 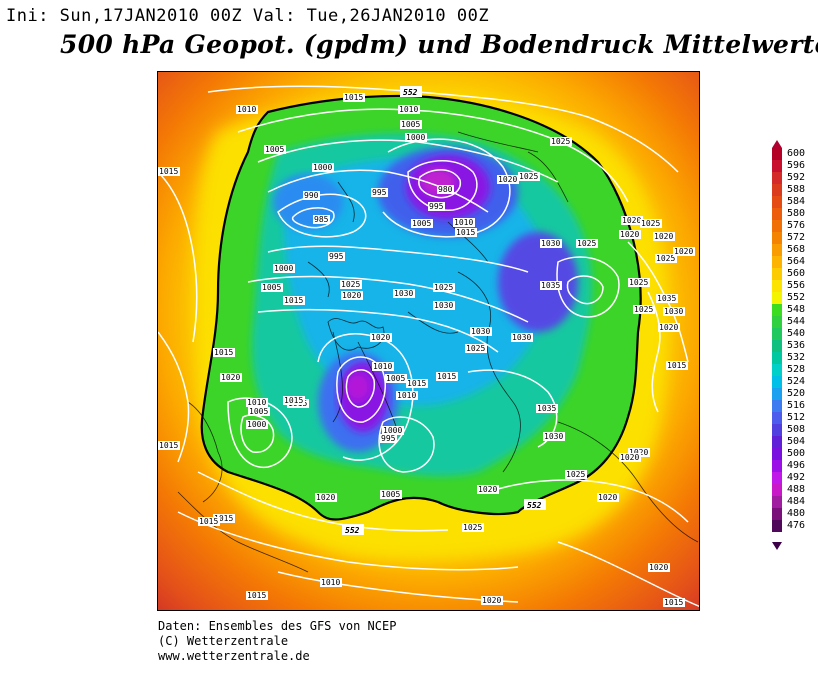 I want to click on pressure-label: 1000, so click(x=283, y=268).